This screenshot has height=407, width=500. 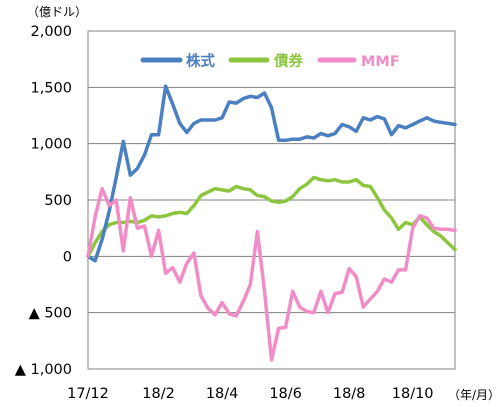 What do you see at coordinates (51, 88) in the screenshot?
I see `y-tick-label: 1,500` at bounding box center [51, 88].